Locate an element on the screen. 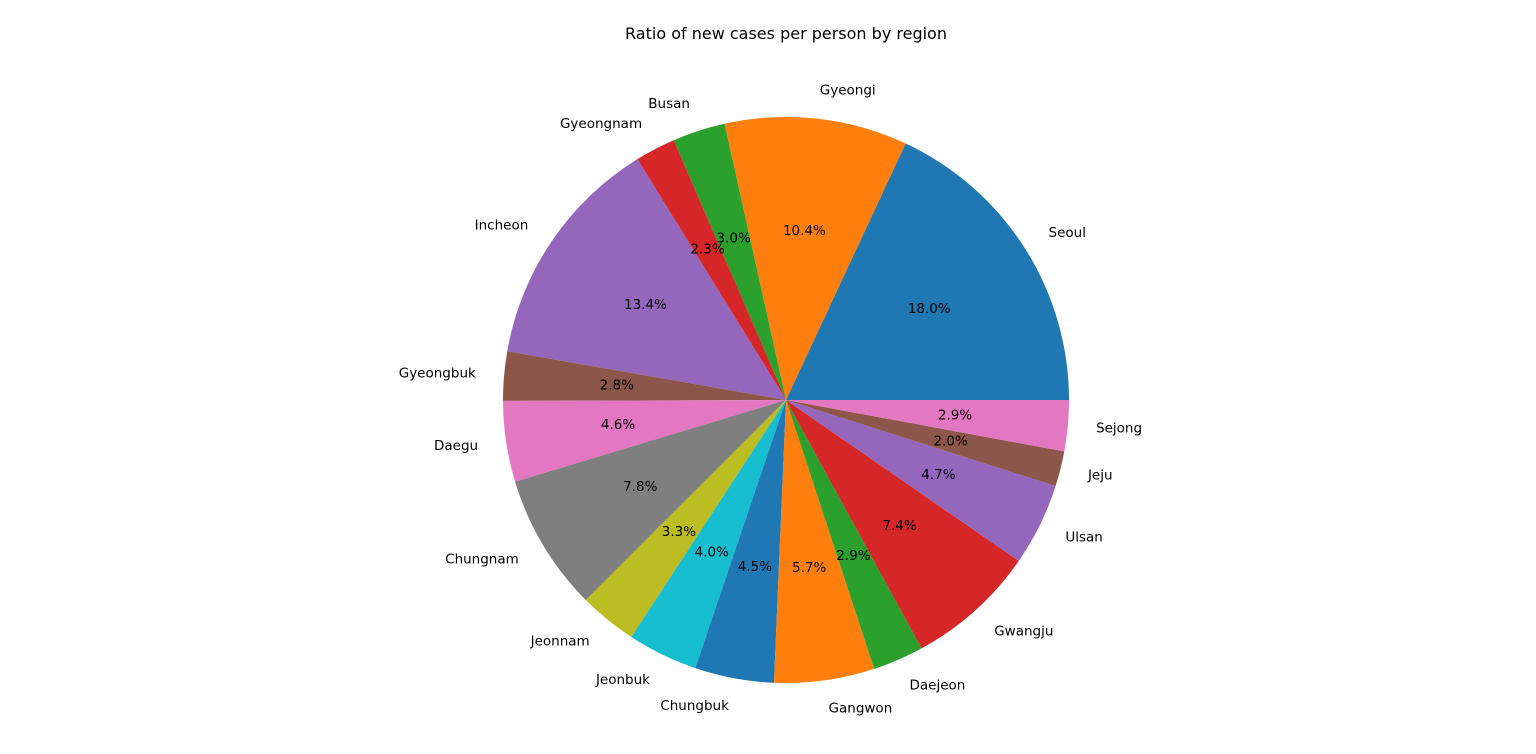  slice-percent-gyeongi: 10.4% is located at coordinates (804, 231).